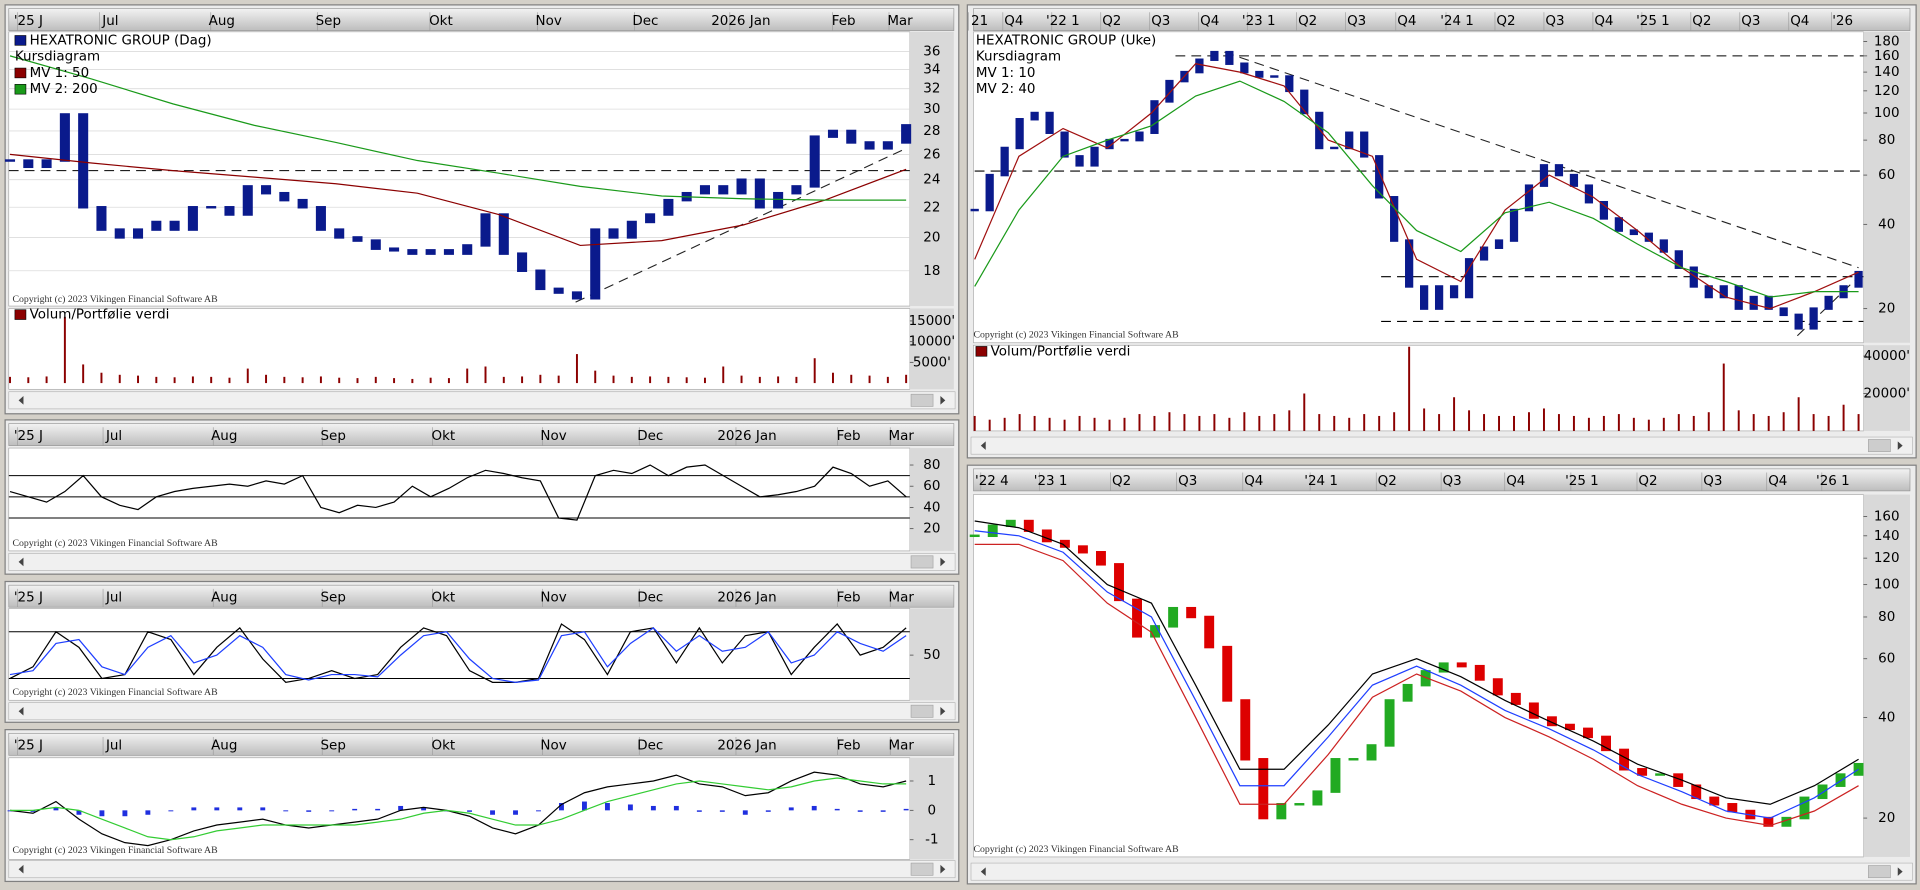 The width and height of the screenshot is (1920, 890). I want to click on y-tick-label: 60, so click(1886, 175).